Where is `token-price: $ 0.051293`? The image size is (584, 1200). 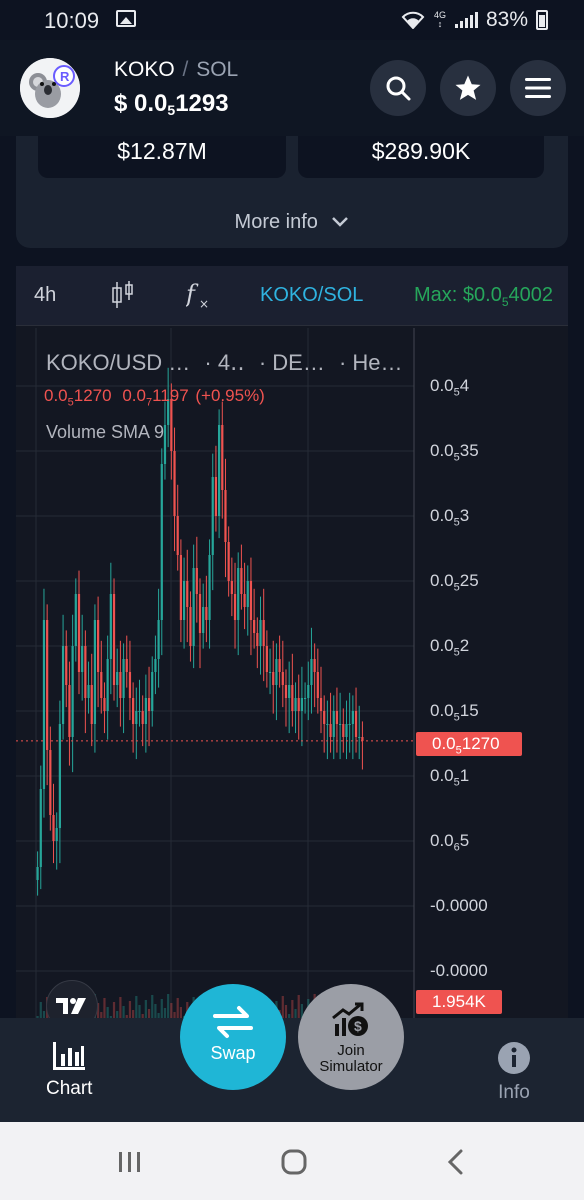 token-price: $ 0.051293 is located at coordinates (171, 104).